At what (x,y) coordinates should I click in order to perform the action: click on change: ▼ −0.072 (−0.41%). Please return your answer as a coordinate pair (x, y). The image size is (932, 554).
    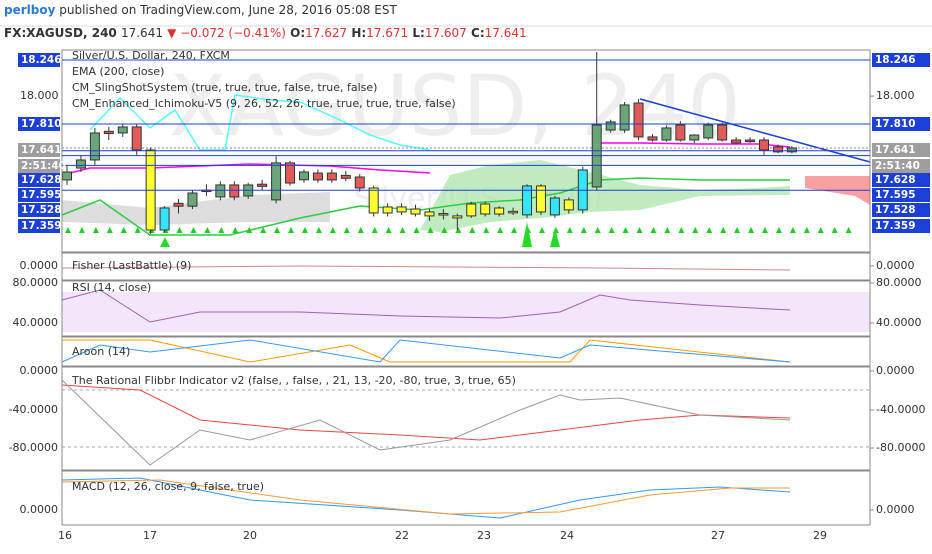
    Looking at the image, I should click on (226, 33).